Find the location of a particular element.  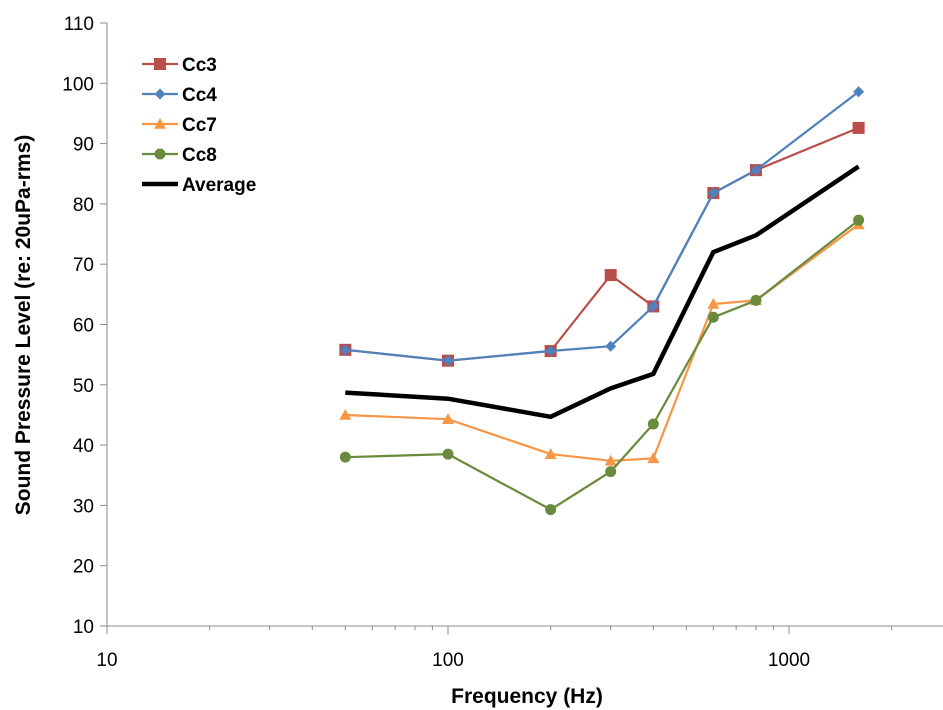

legend-label: Average is located at coordinates (219, 185).